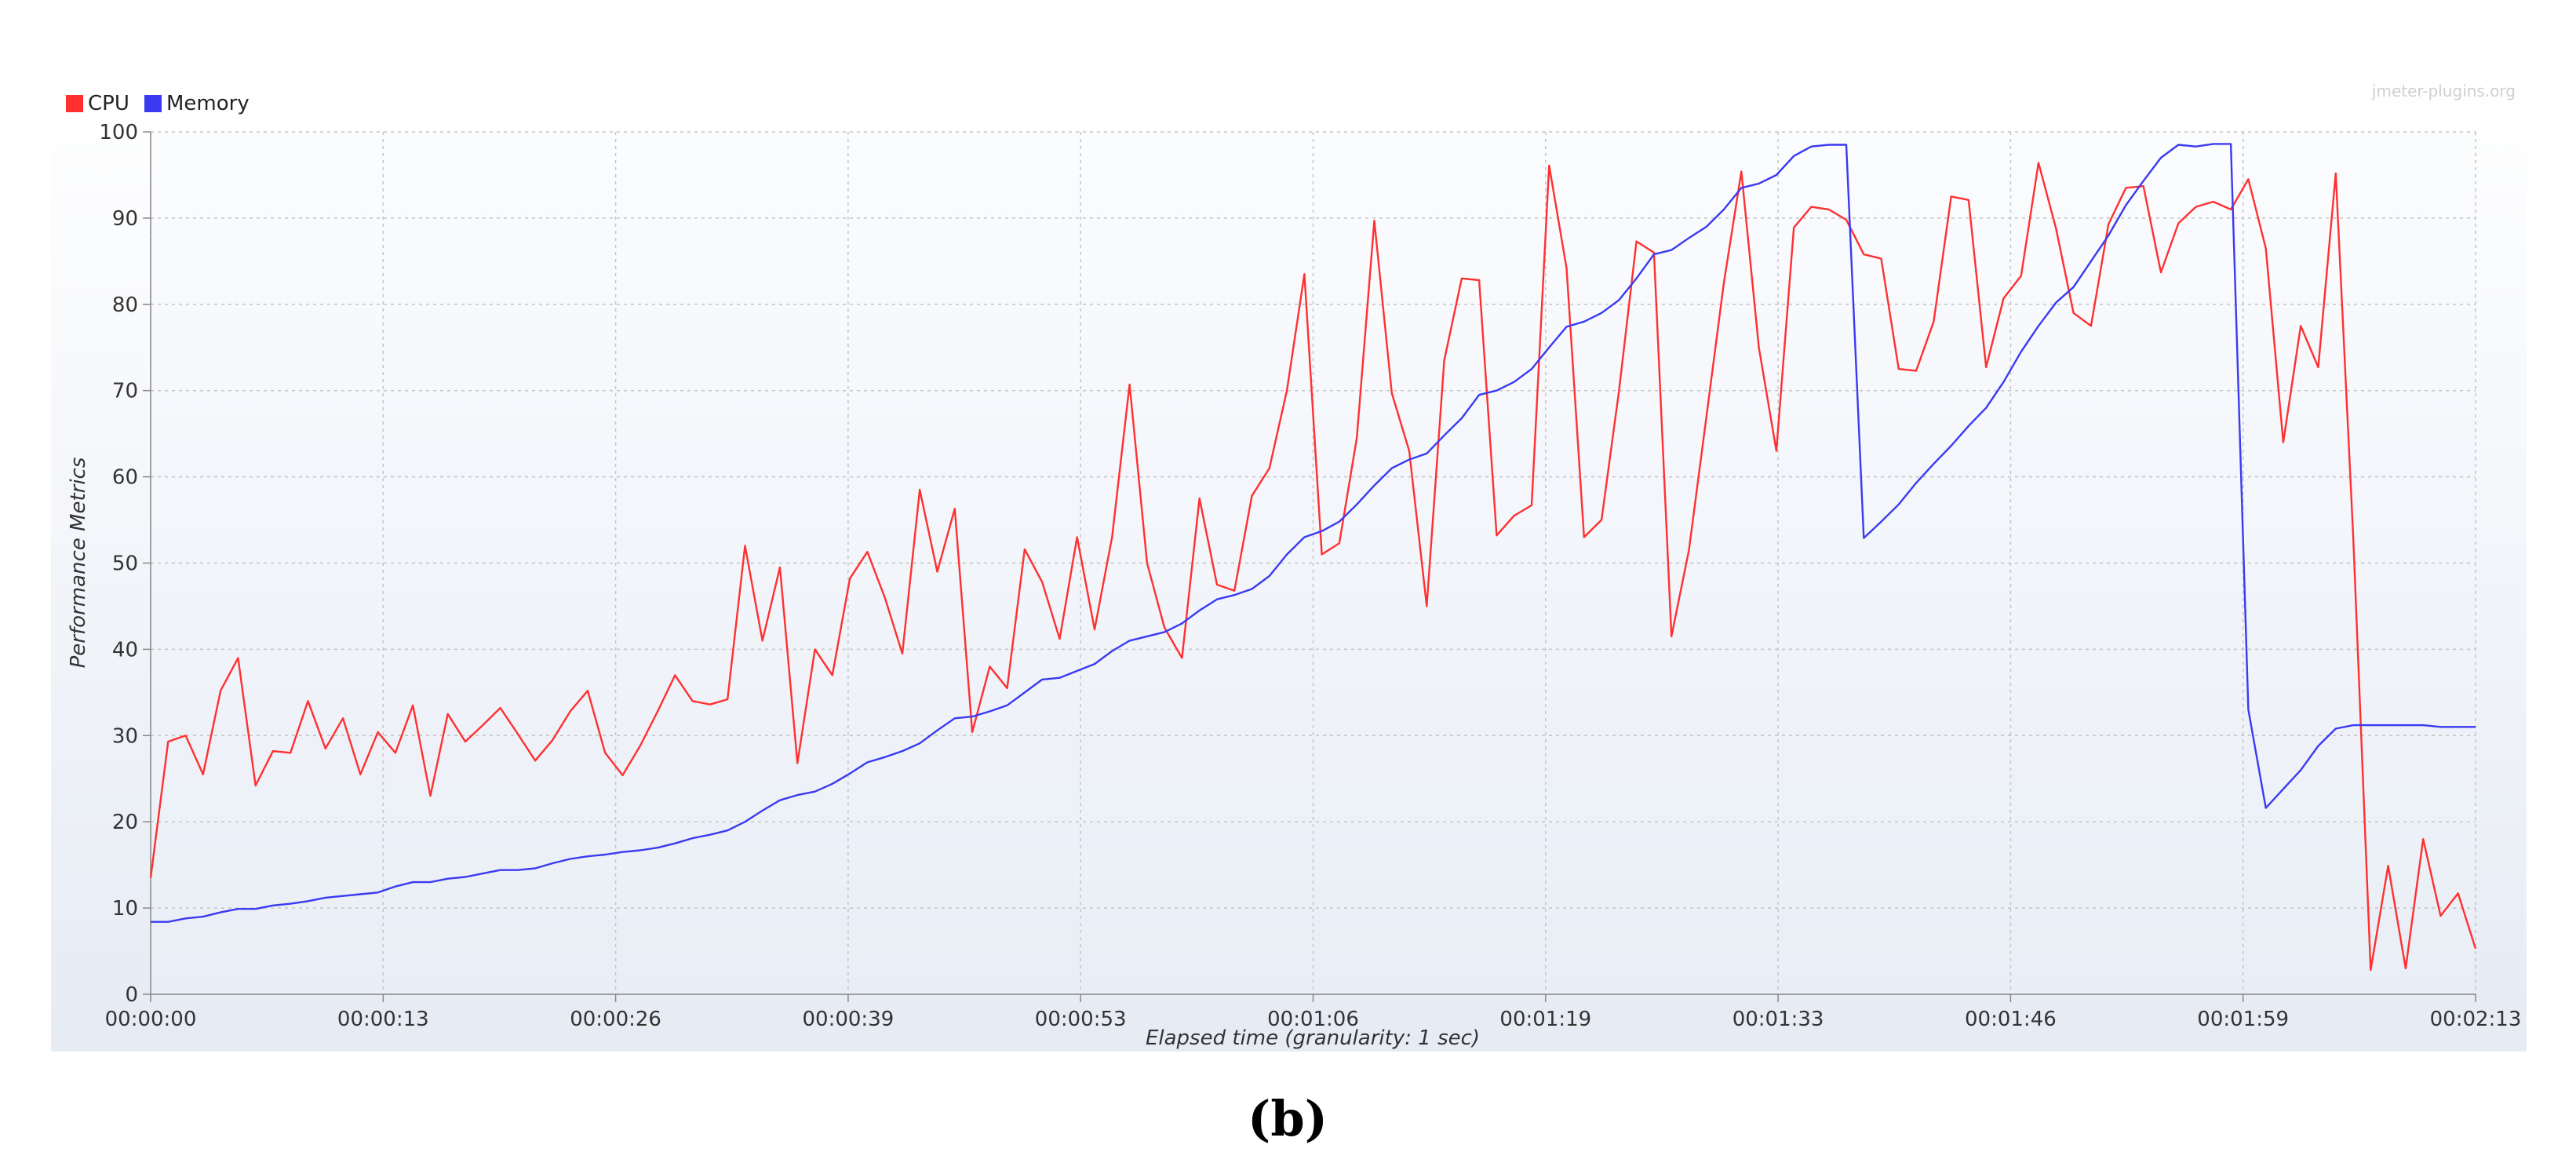 The image size is (2576, 1174). What do you see at coordinates (383, 1020) in the screenshot?
I see `x-tick-label: 00:00:13` at bounding box center [383, 1020].